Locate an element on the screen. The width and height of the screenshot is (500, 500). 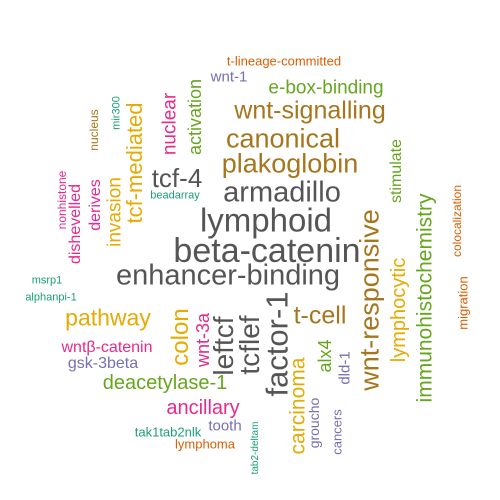
word-stimulate: stimulate is located at coordinates (396, 171).